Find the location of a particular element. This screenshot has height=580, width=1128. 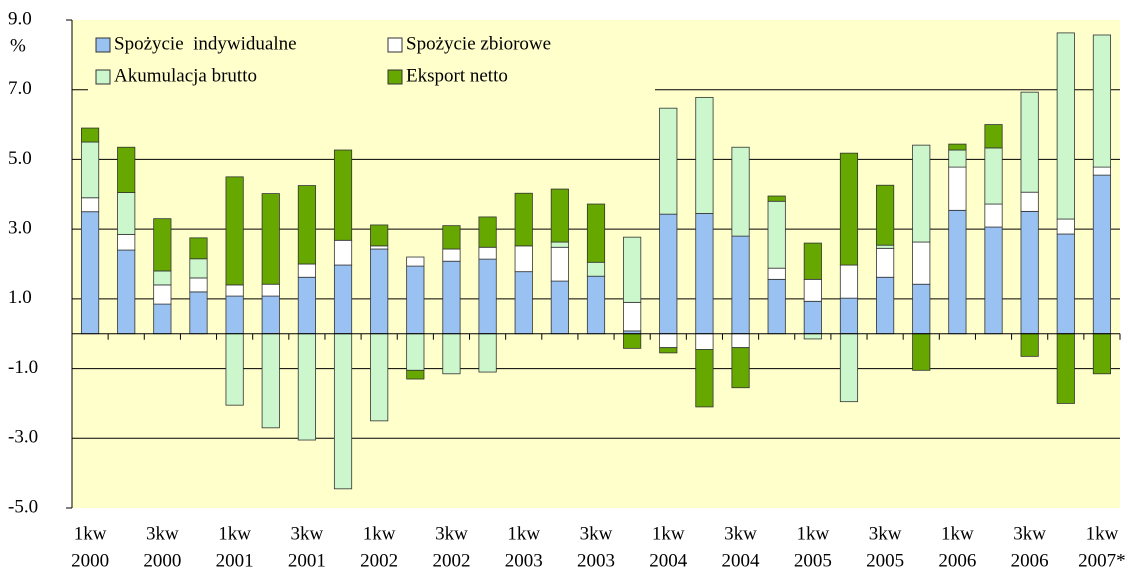

legend-label: Spożycie indywidualne is located at coordinates (205, 43).